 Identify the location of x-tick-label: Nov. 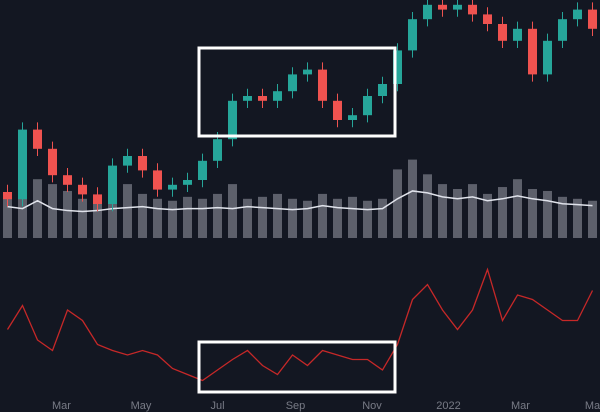
(372, 406).